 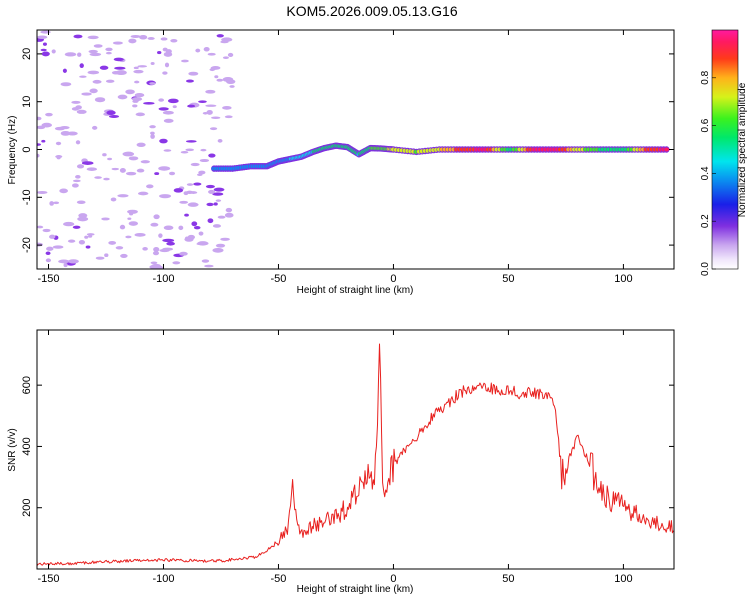 I want to click on colorbar-gradient, so click(x=725, y=149).